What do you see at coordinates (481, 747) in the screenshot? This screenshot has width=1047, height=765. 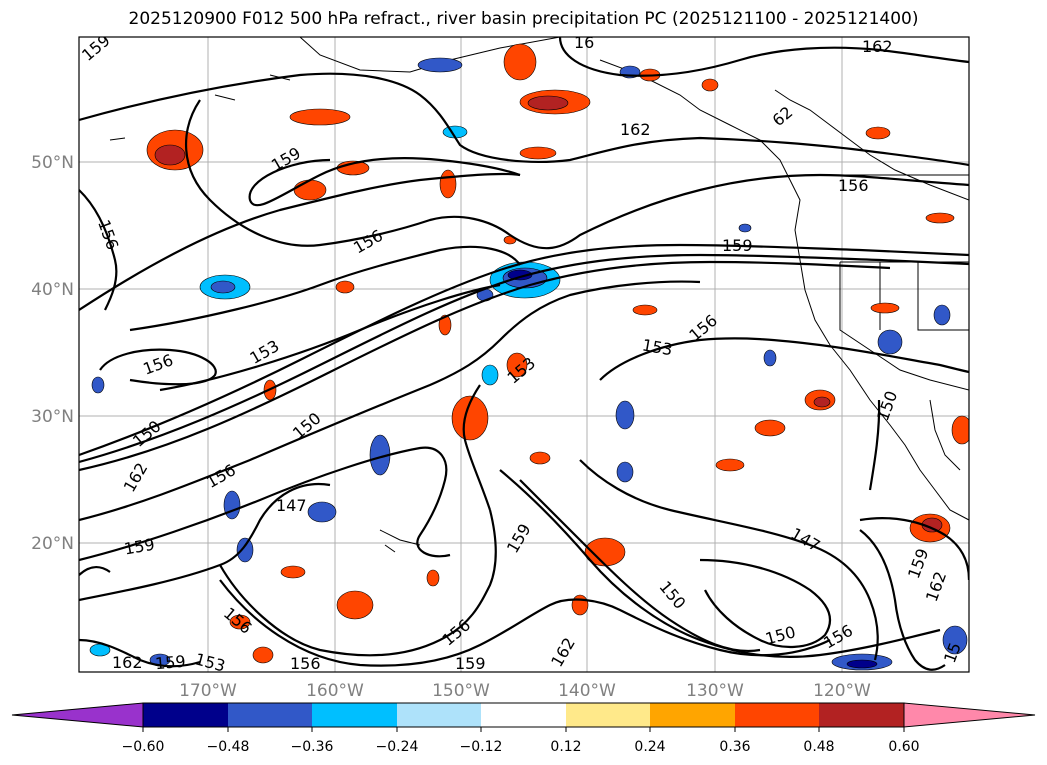 I see `colorbar-tick-label: −0.12` at bounding box center [481, 747].